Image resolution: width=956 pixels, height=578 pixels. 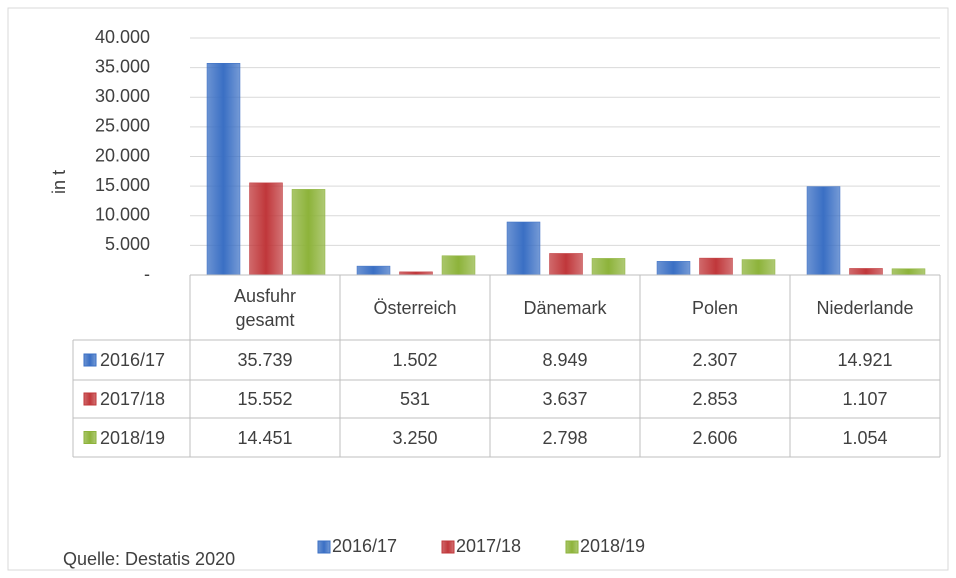 I want to click on table-value: 1.502, so click(x=415, y=360).